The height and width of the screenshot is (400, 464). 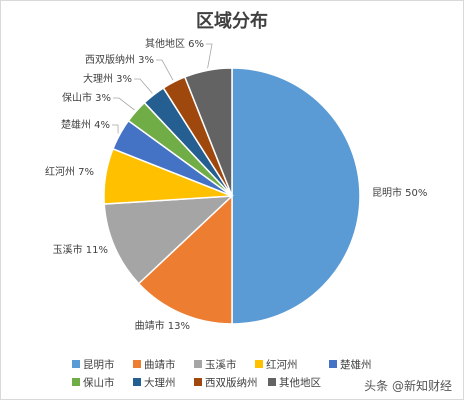 I want to click on legend-item-2: 曲靖市, so click(x=154, y=364).